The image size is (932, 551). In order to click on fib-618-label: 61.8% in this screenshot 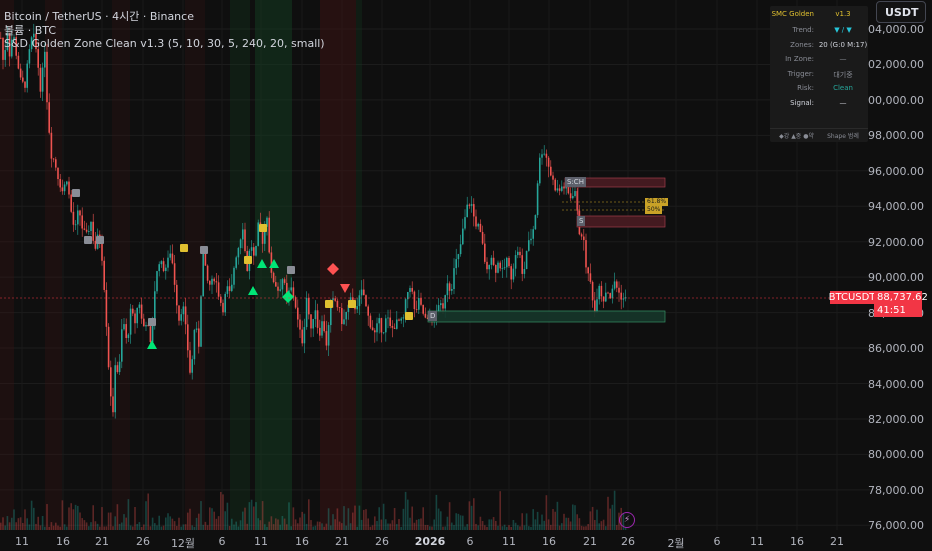, I will do `click(657, 202)`.